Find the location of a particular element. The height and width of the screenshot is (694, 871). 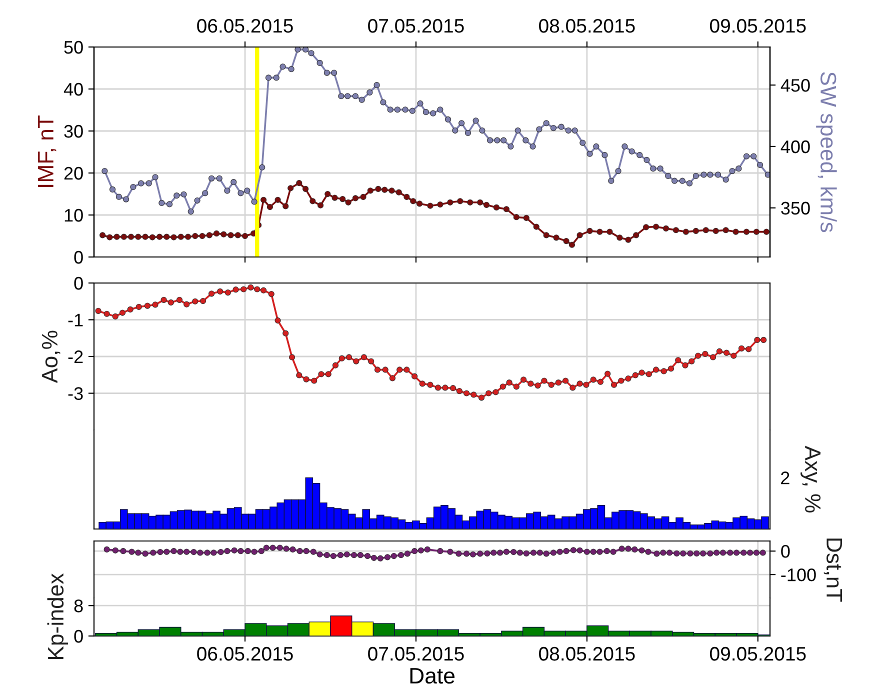

x2-tick-label: 06.05.2015 is located at coordinates (245, 25).